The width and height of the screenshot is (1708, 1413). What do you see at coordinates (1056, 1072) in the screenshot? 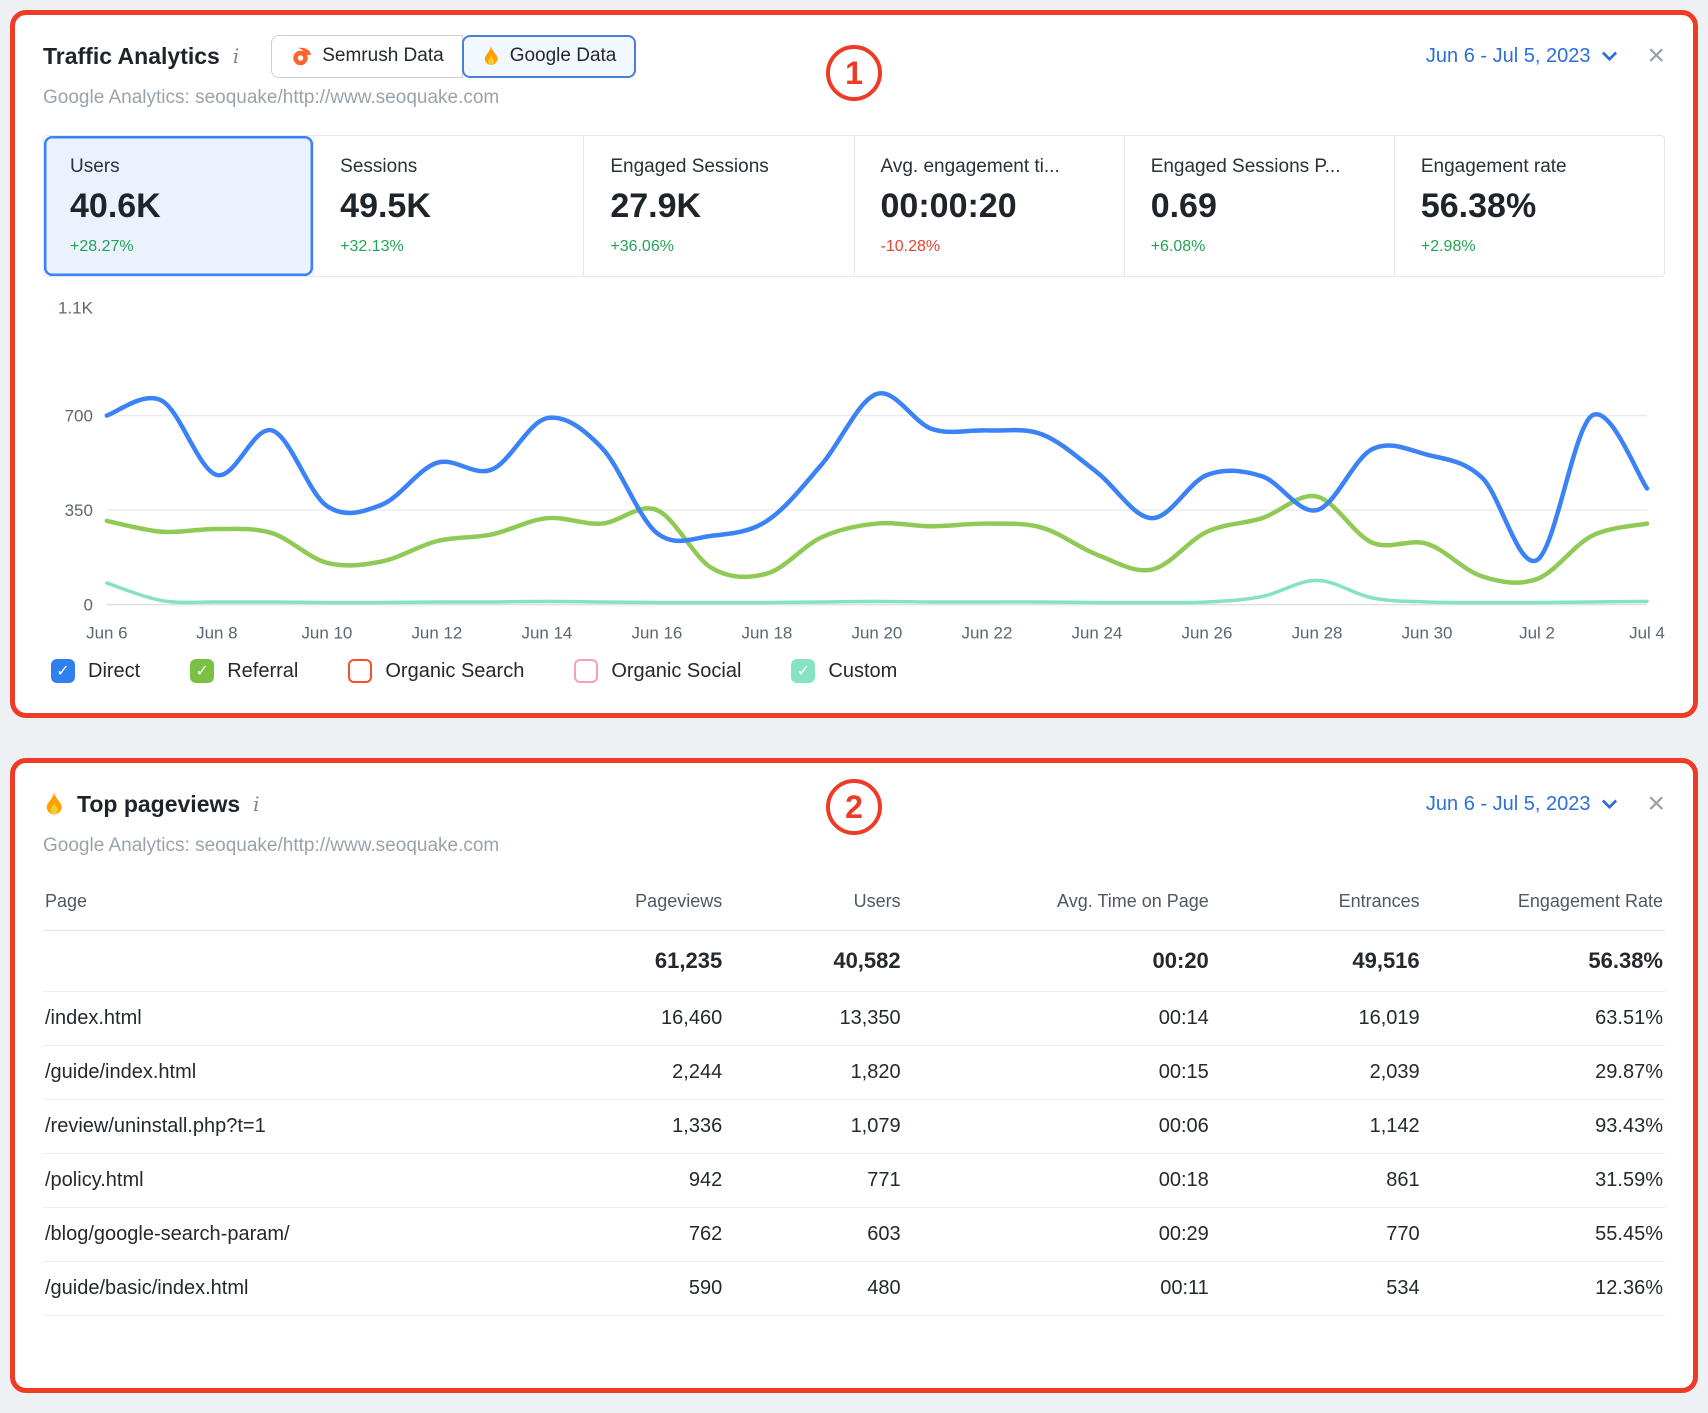
I see `value-cell: 00:15` at bounding box center [1056, 1072].